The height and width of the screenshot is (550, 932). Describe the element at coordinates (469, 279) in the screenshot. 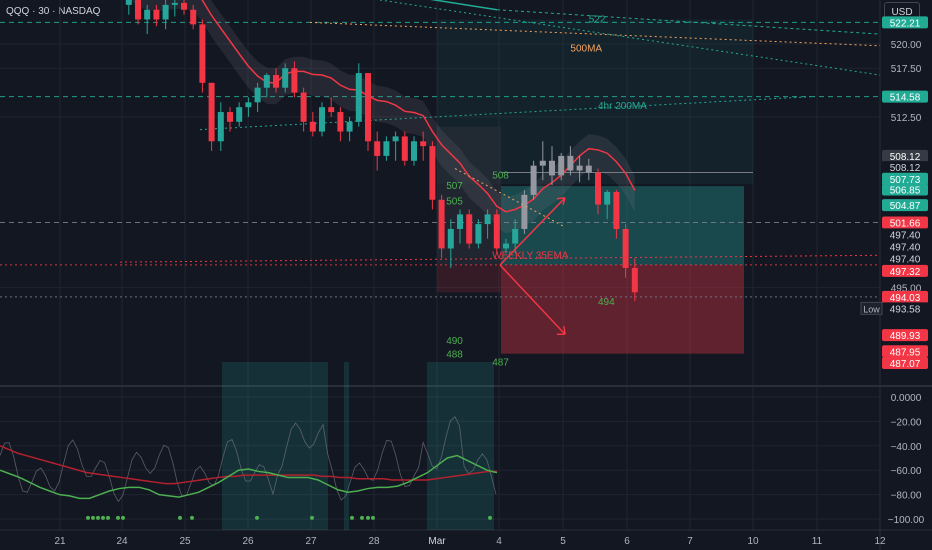

I see `consolidation-zone-lower` at that location.